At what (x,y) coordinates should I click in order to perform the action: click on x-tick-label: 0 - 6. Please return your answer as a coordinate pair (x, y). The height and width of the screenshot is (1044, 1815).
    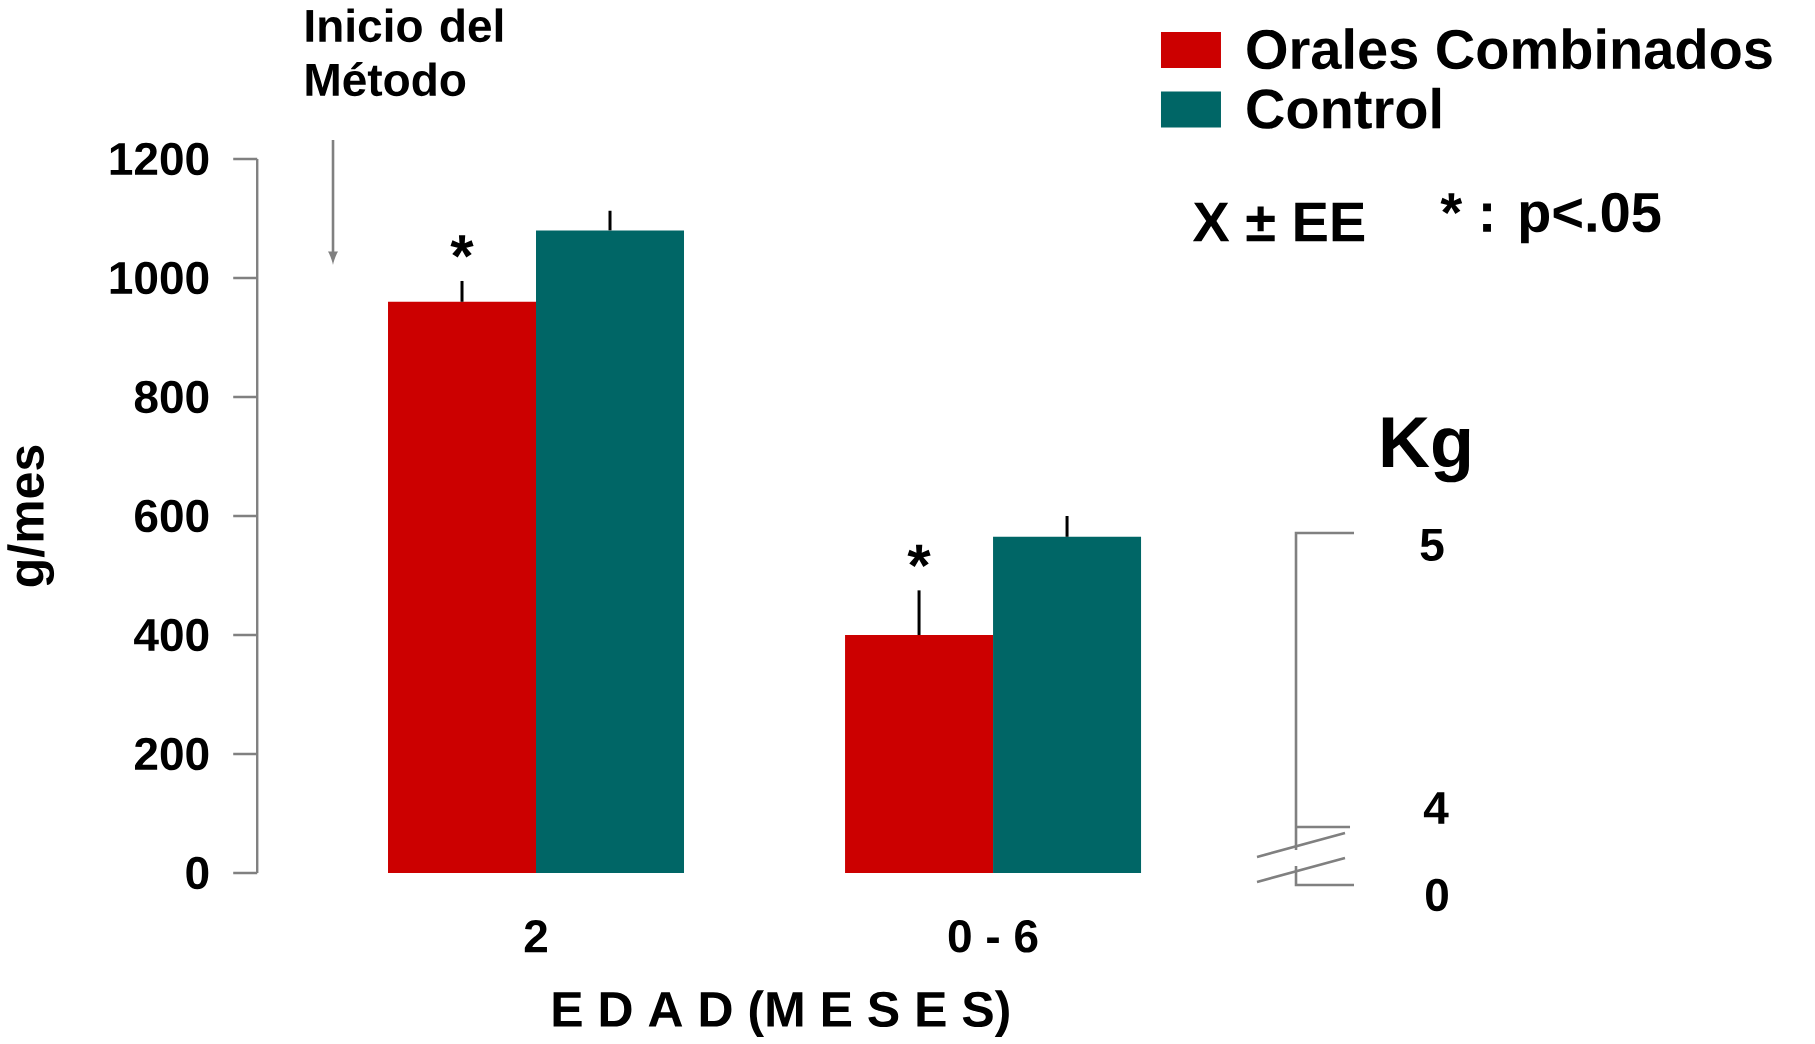
    Looking at the image, I should click on (993, 936).